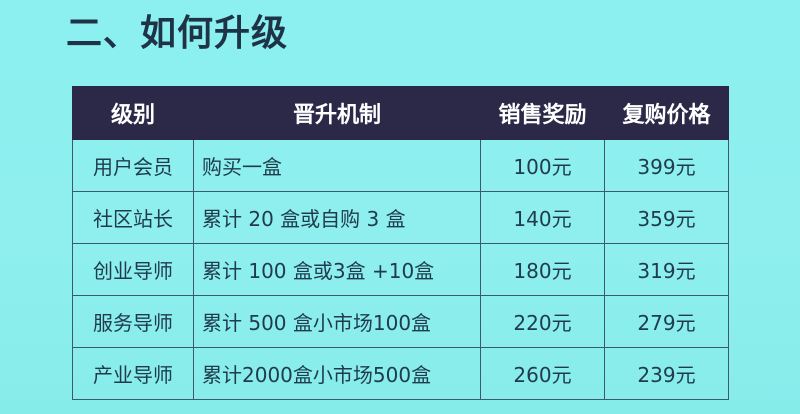 This screenshot has width=800, height=414. Describe the element at coordinates (666, 113) in the screenshot. I see `header-repurchase-price: 复购价格` at that location.